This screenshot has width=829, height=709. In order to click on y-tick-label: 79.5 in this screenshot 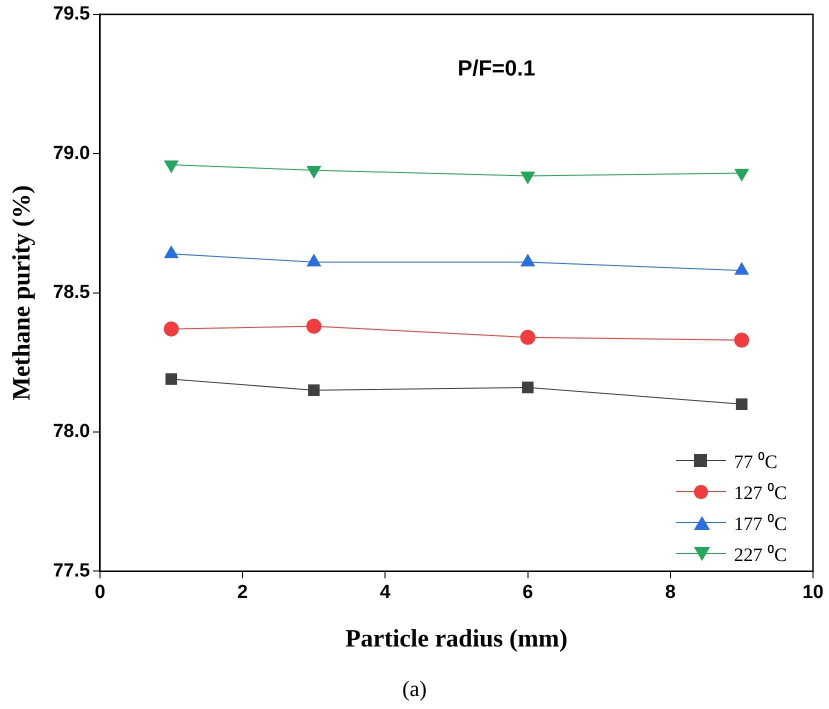, I will do `click(71, 14)`.